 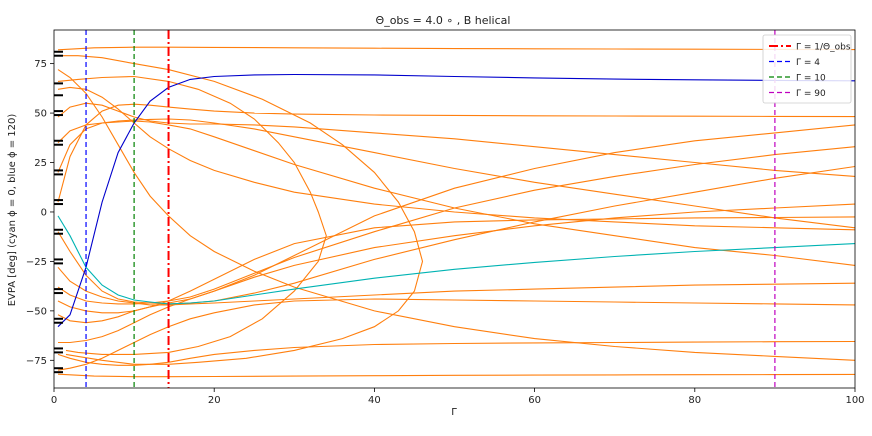 What do you see at coordinates (40, 64) in the screenshot?
I see `y-tick-label-75: 75` at bounding box center [40, 64].